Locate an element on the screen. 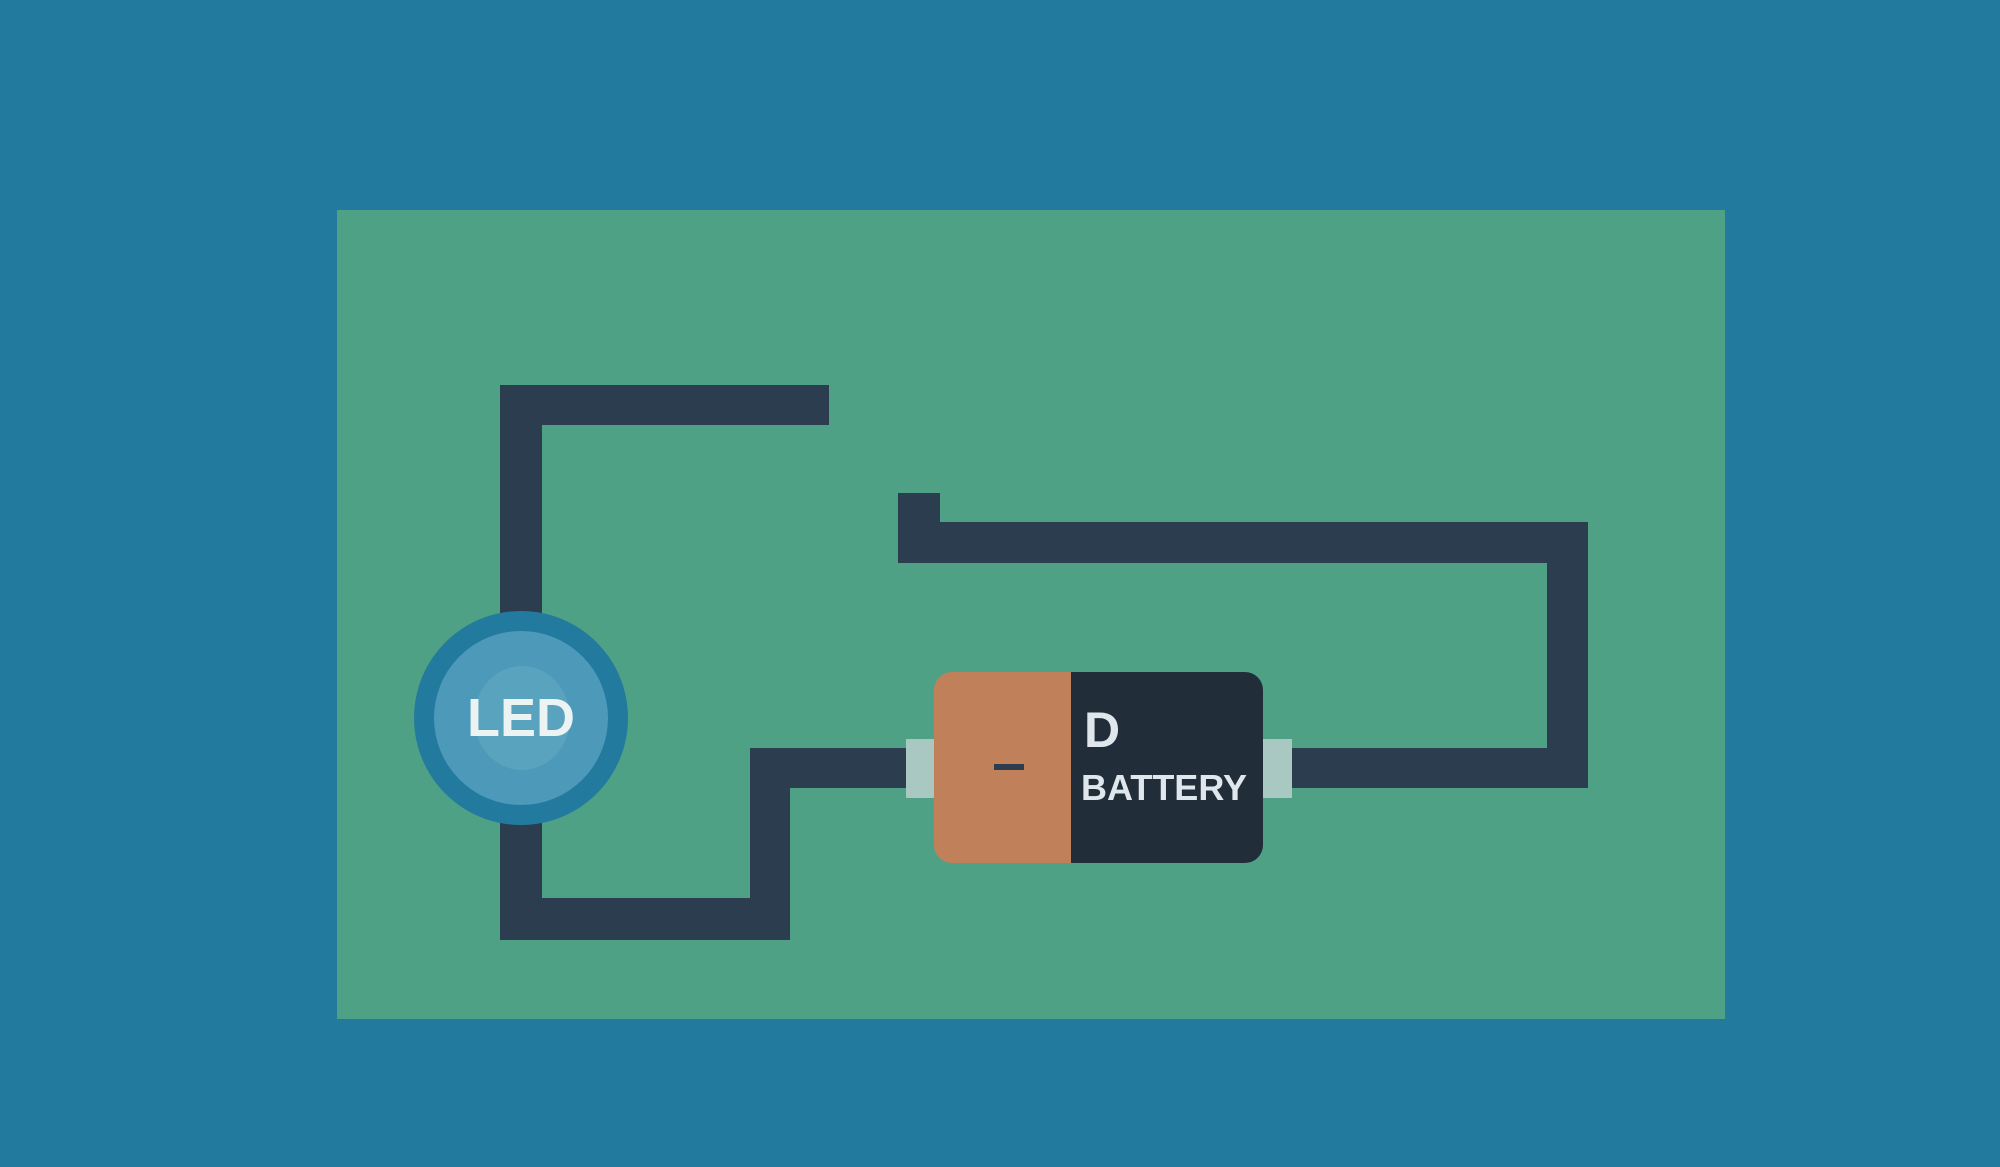  battery-size-label: D is located at coordinates (1102, 730).